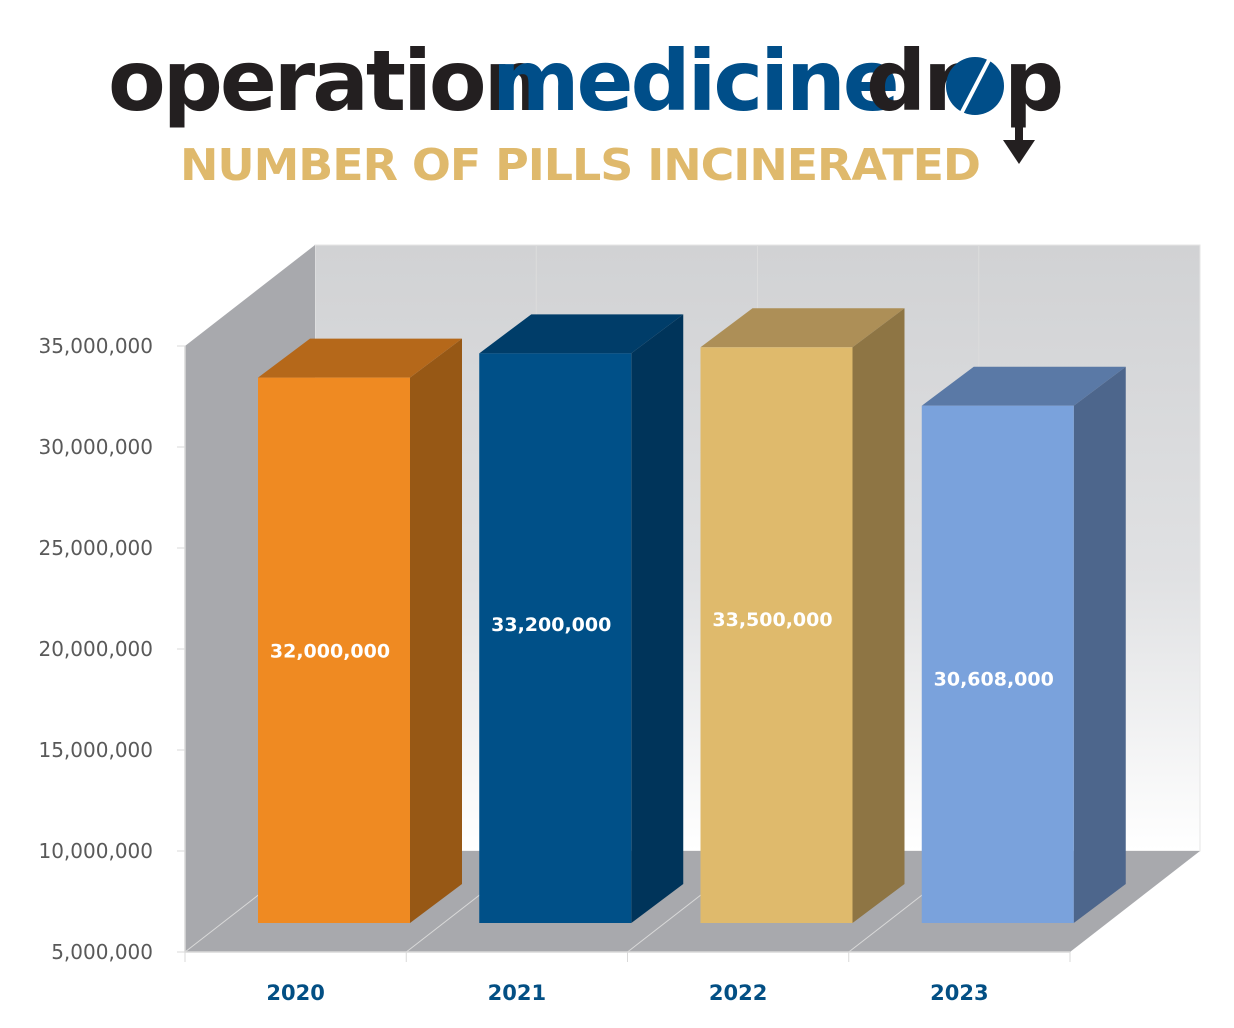 The height and width of the screenshot is (1028, 1234). I want to click on chart-subtitle: NUMBER OF PILLS INCINERATED, so click(580, 165).